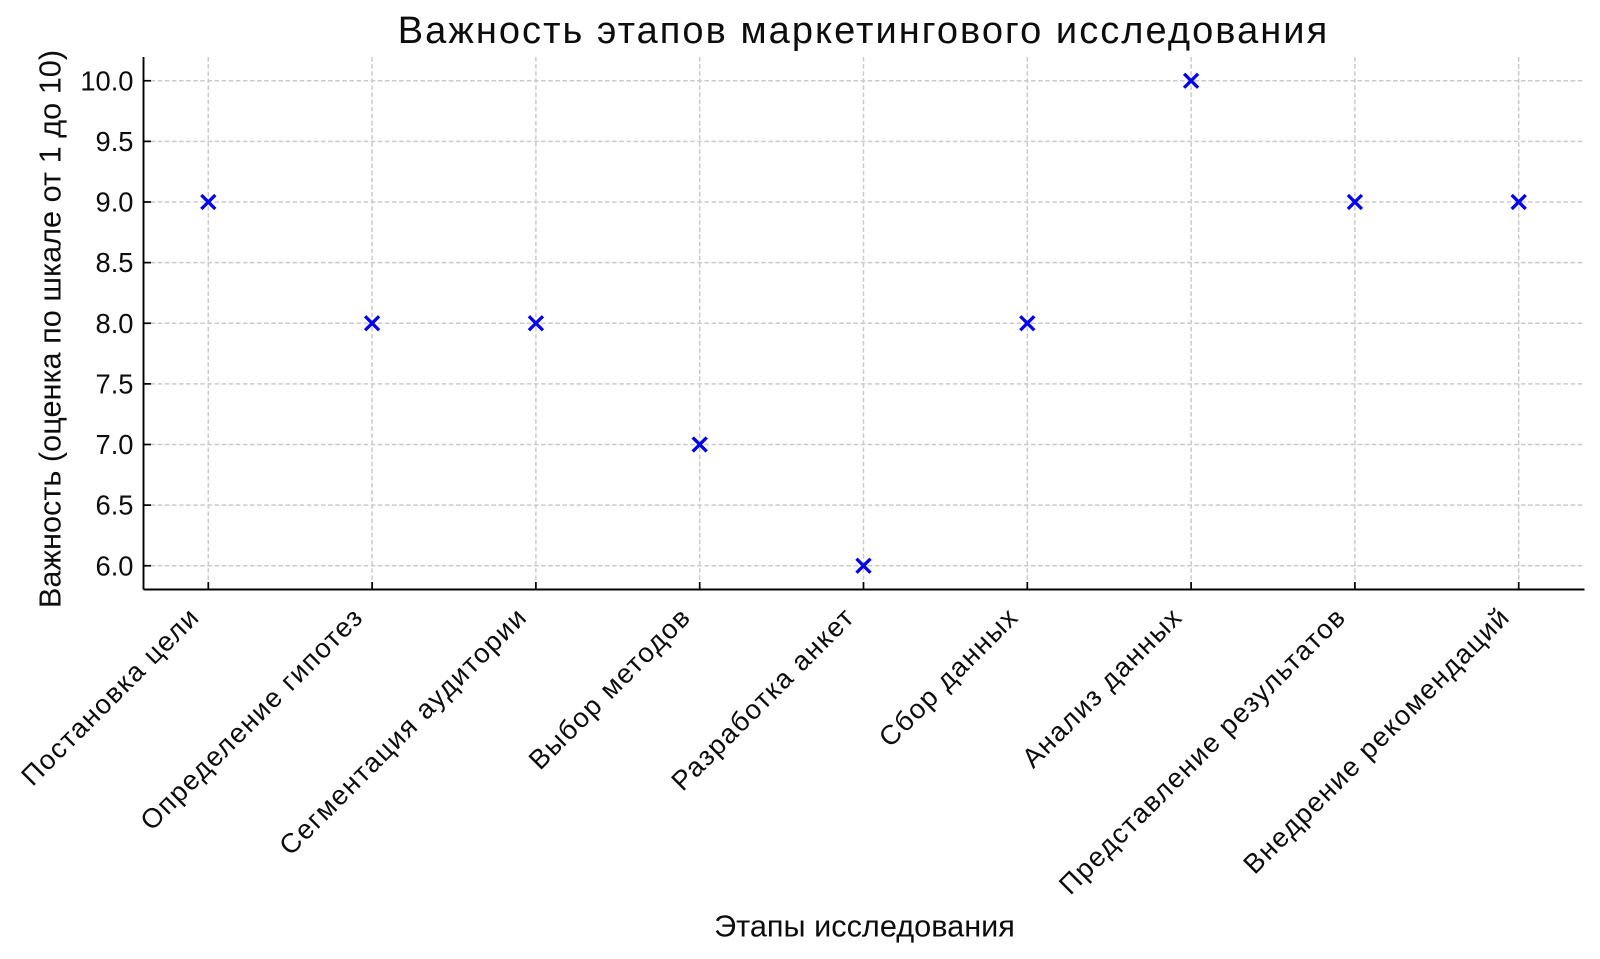 The height and width of the screenshot is (959, 1600). Describe the element at coordinates (115, 565) in the screenshot. I see `svg-text: 6.0` at that location.